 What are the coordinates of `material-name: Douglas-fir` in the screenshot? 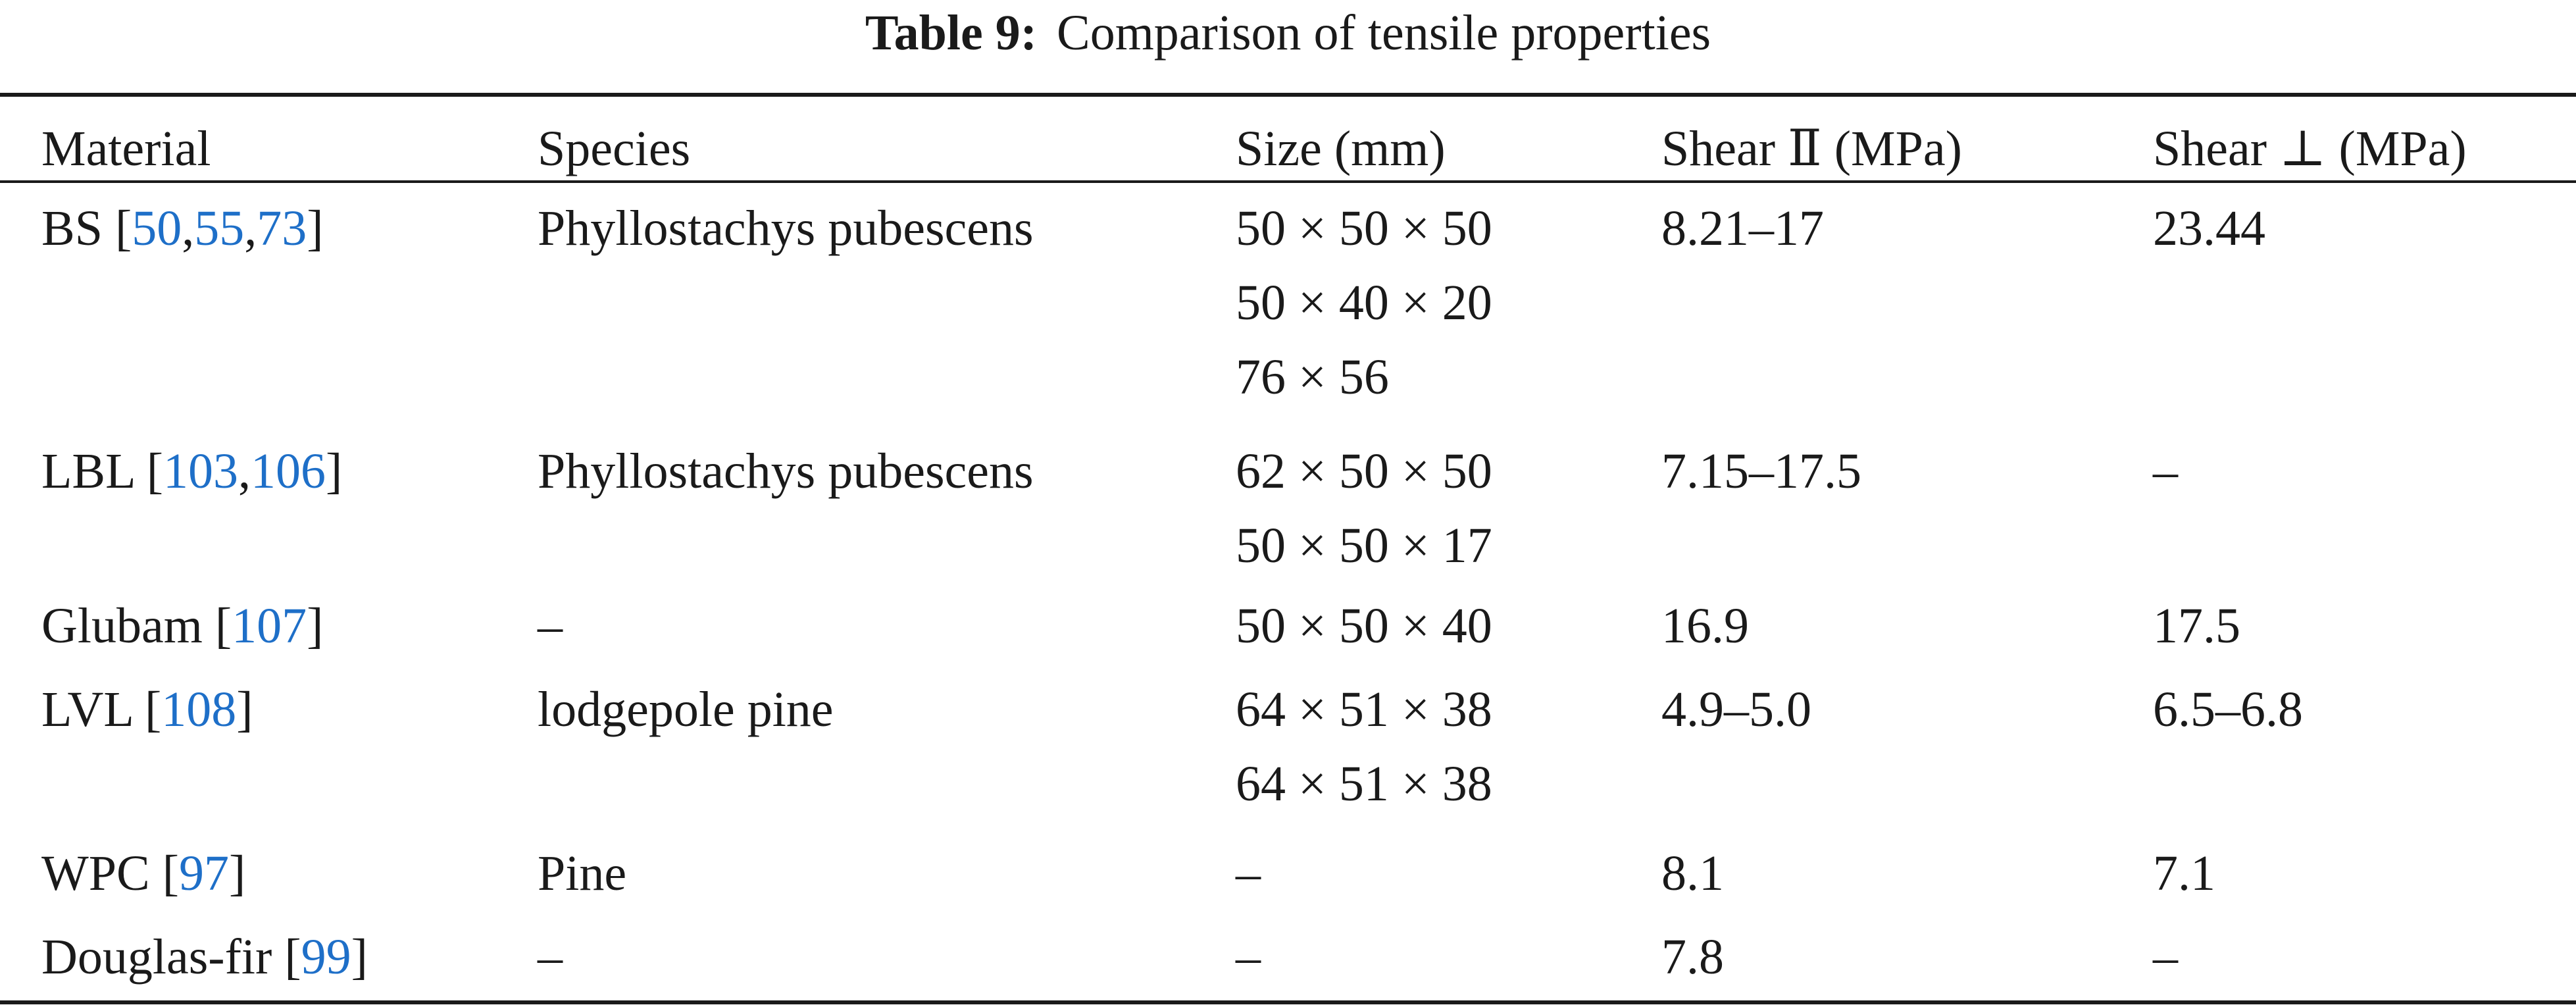 It's located at (156, 957).